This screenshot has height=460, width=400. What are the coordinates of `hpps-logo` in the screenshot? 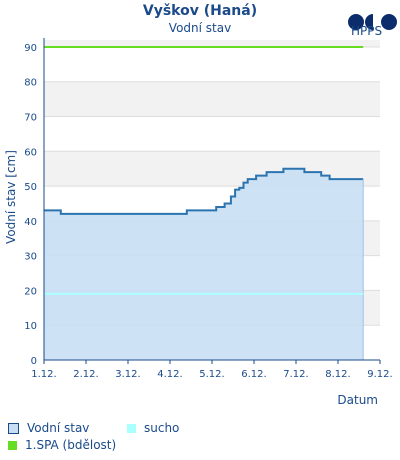 It's located at (372, 22).